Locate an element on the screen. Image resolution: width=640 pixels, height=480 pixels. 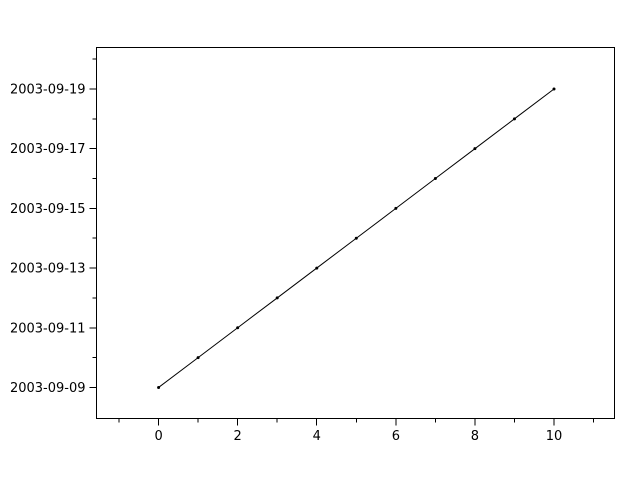
x-tick-label: 2 is located at coordinates (238, 436).